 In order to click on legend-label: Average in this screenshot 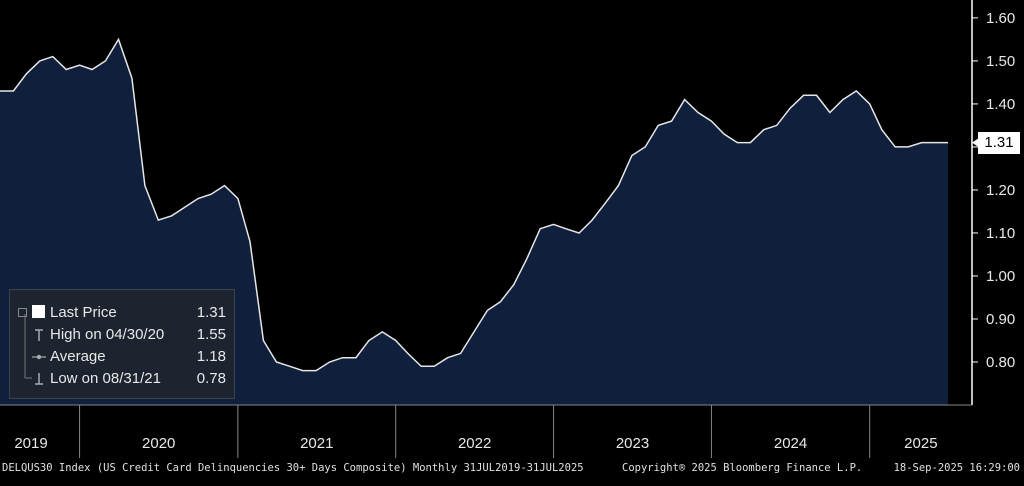, I will do `click(78, 356)`.